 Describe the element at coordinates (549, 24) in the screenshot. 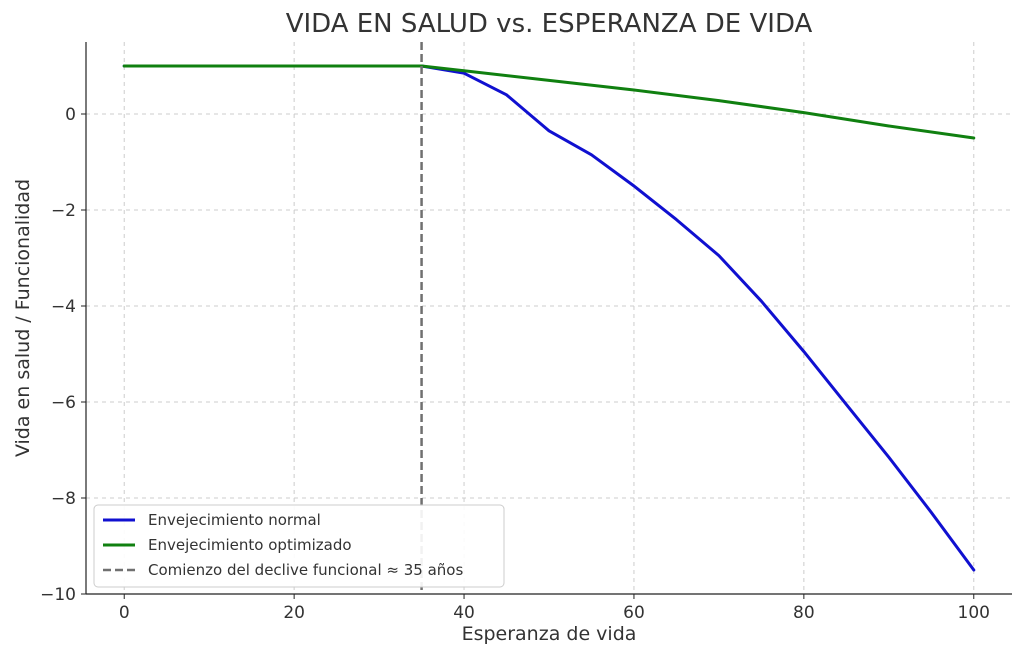

I see `chart-title: VIDA EN SALUD vs. ESPERANZA DE VIDA` at that location.